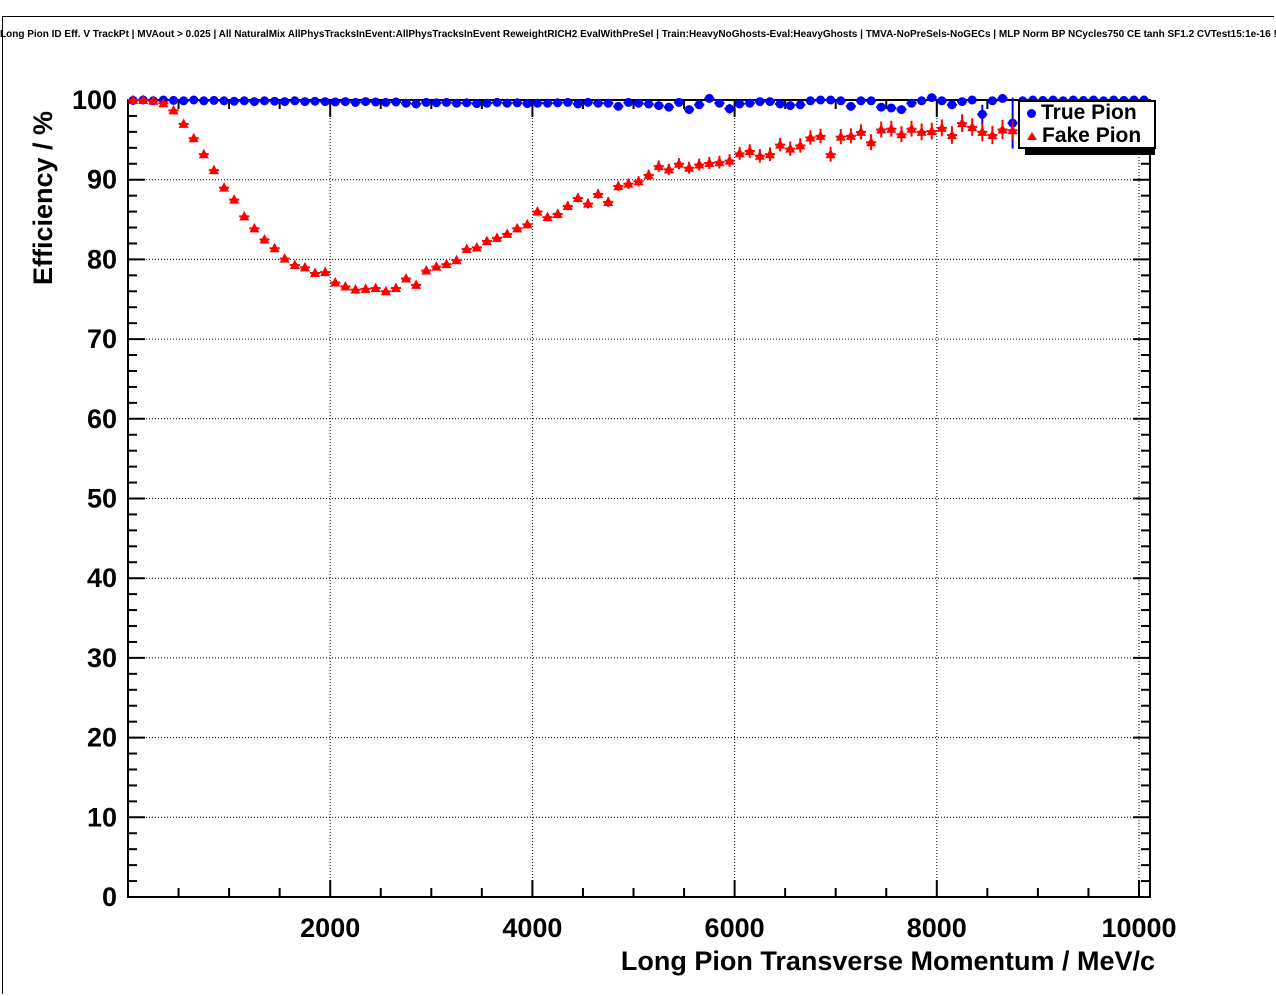 This screenshot has height=996, width=1276. I want to click on legend-label-true-pion: True Pion, so click(1089, 113).